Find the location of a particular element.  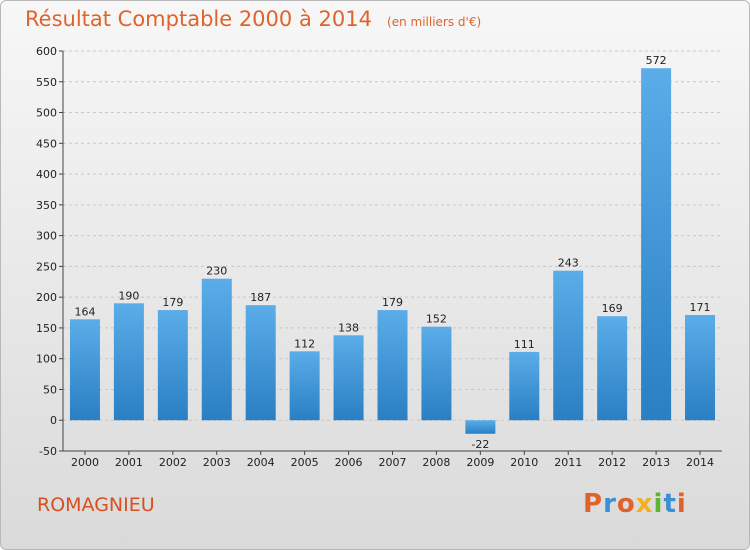

y-tick-label: 350 is located at coordinates (46, 205).